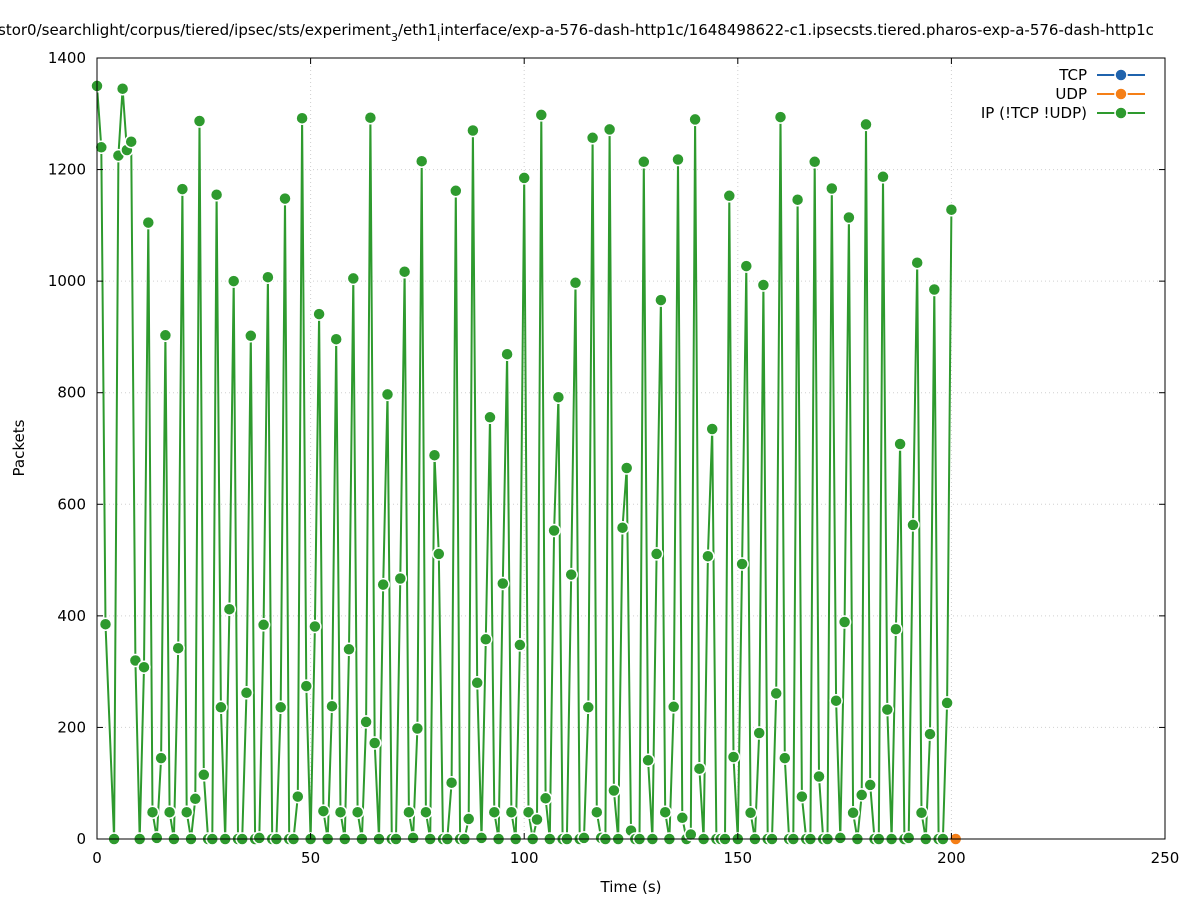  Describe the element at coordinates (524, 858) in the screenshot. I see `x-tick-label: 100` at that location.